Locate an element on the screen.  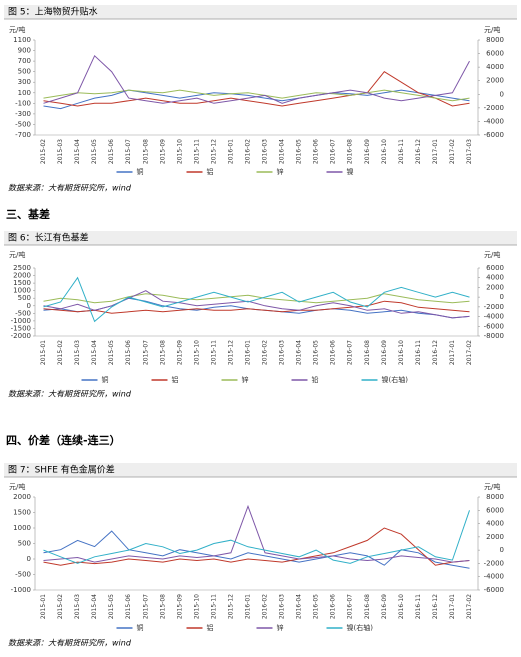
figure-title: 图 5：上海物贸升贴水 is located at coordinates (53, 12).